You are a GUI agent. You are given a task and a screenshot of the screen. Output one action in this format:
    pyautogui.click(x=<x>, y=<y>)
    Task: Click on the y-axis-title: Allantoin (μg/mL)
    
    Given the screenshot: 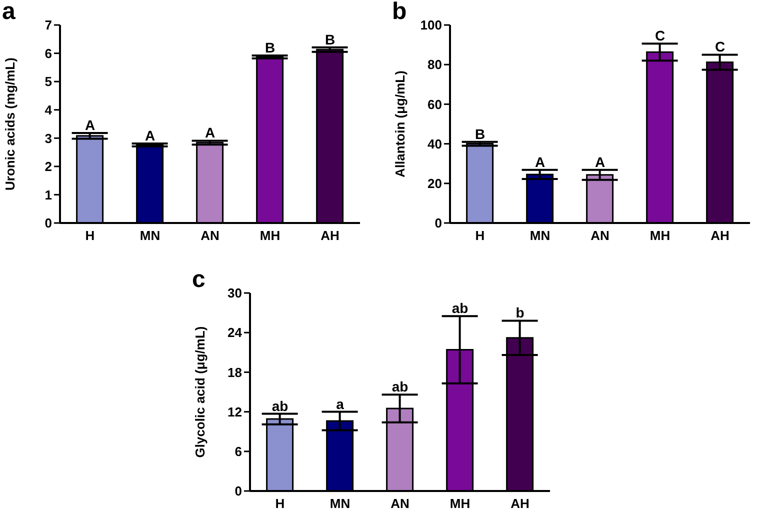 What is the action you would take?
    pyautogui.click(x=400, y=124)
    